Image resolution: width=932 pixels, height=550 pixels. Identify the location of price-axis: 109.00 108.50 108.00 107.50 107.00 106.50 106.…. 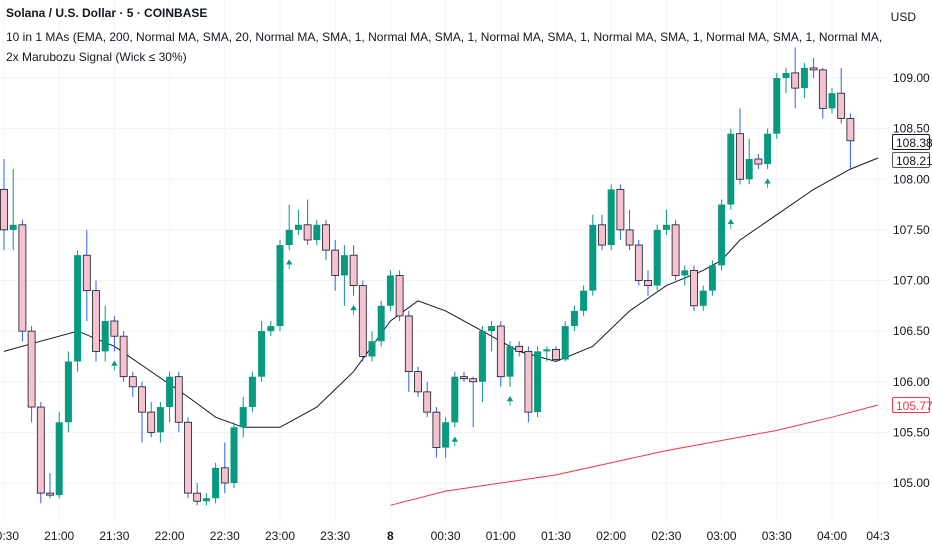
(911, 280).